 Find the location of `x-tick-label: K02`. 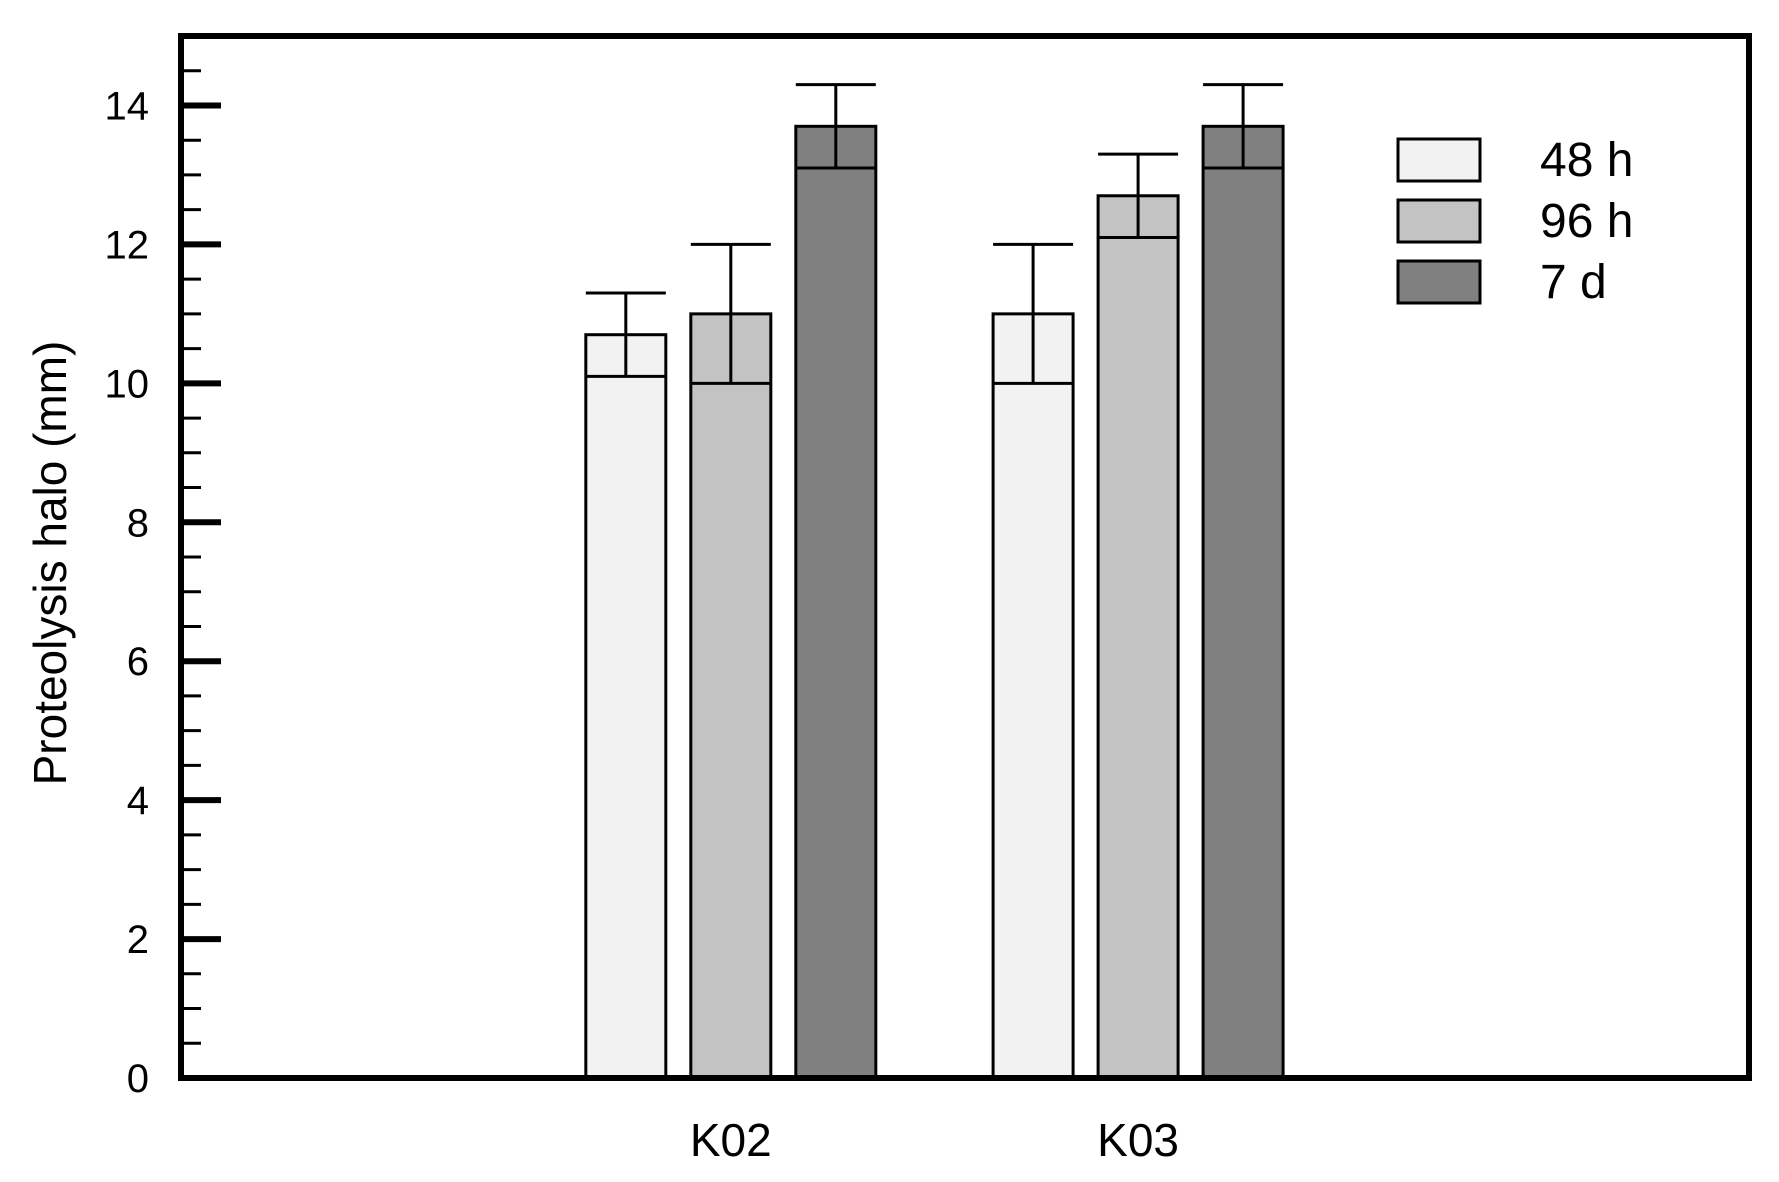

x-tick-label: K02 is located at coordinates (731, 1140).